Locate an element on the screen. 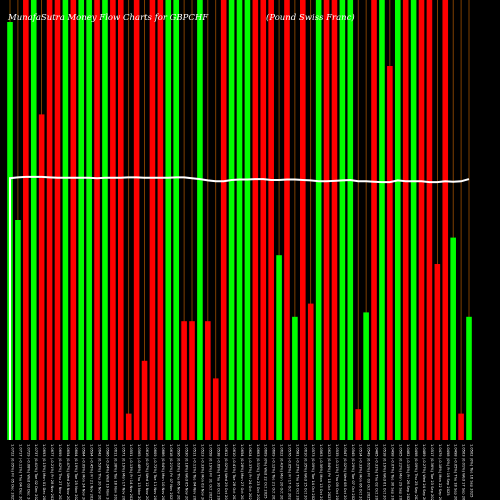 This screenshot has height=500, width=500. tick-label: 1.0729 (-0.08%) Wed 03 Dec 2025 is located at coordinates (28, 472).